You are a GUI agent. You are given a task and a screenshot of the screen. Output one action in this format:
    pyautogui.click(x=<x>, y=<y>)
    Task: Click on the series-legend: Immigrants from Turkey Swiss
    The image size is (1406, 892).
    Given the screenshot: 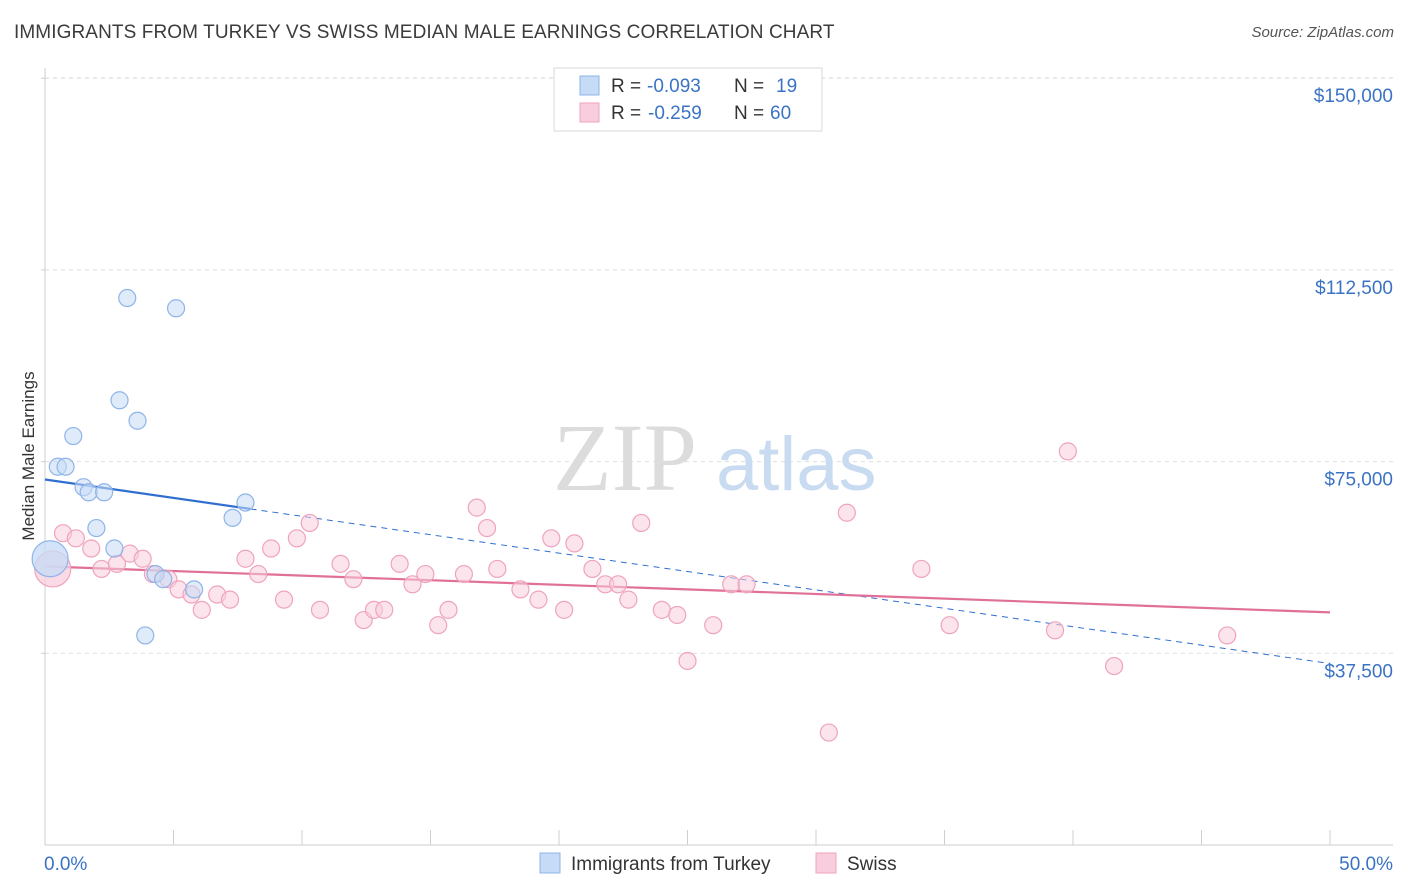 What is the action you would take?
    pyautogui.click(x=718, y=863)
    